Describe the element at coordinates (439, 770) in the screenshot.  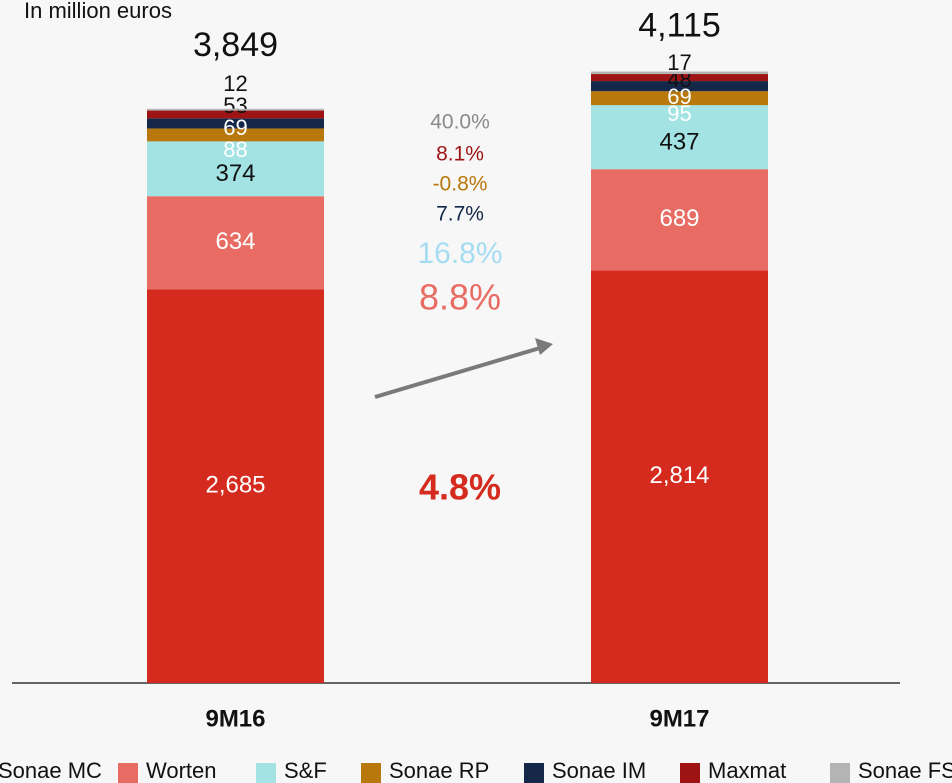
I see `legend-label: Sonae RP` at that location.